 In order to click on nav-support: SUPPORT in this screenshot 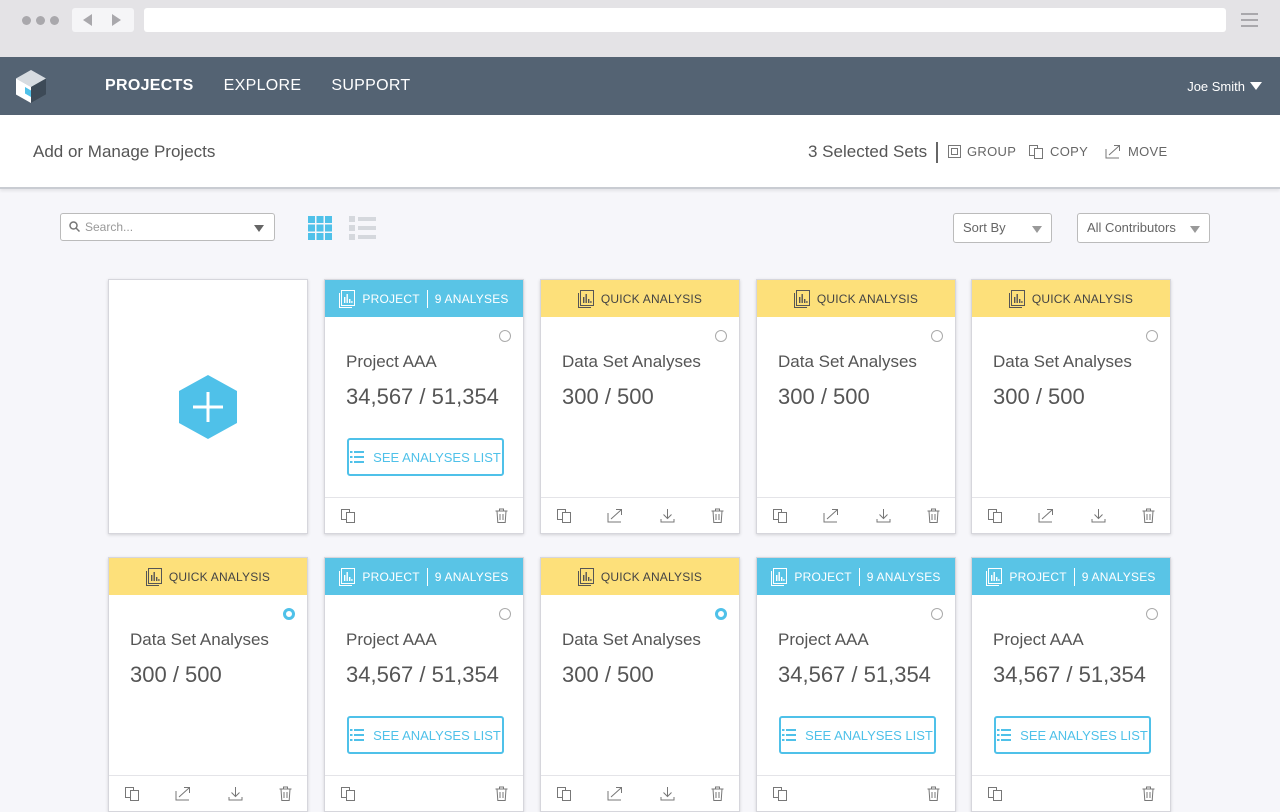, I will do `click(371, 85)`.